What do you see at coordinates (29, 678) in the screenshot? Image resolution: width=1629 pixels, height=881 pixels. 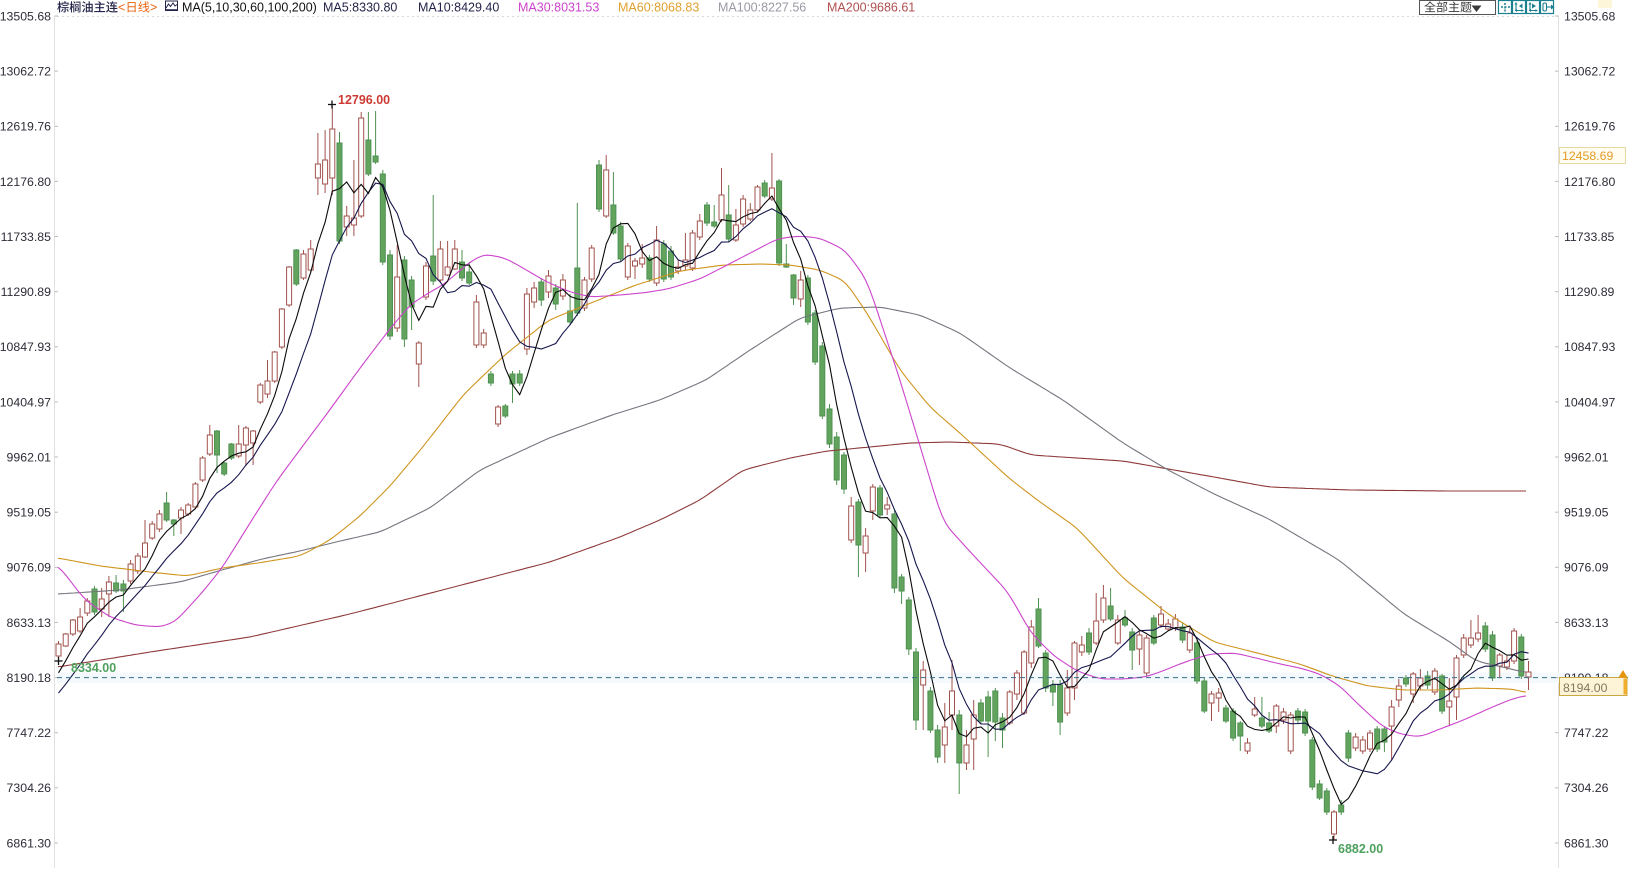 I see `svg-text: 8190.18` at bounding box center [29, 678].